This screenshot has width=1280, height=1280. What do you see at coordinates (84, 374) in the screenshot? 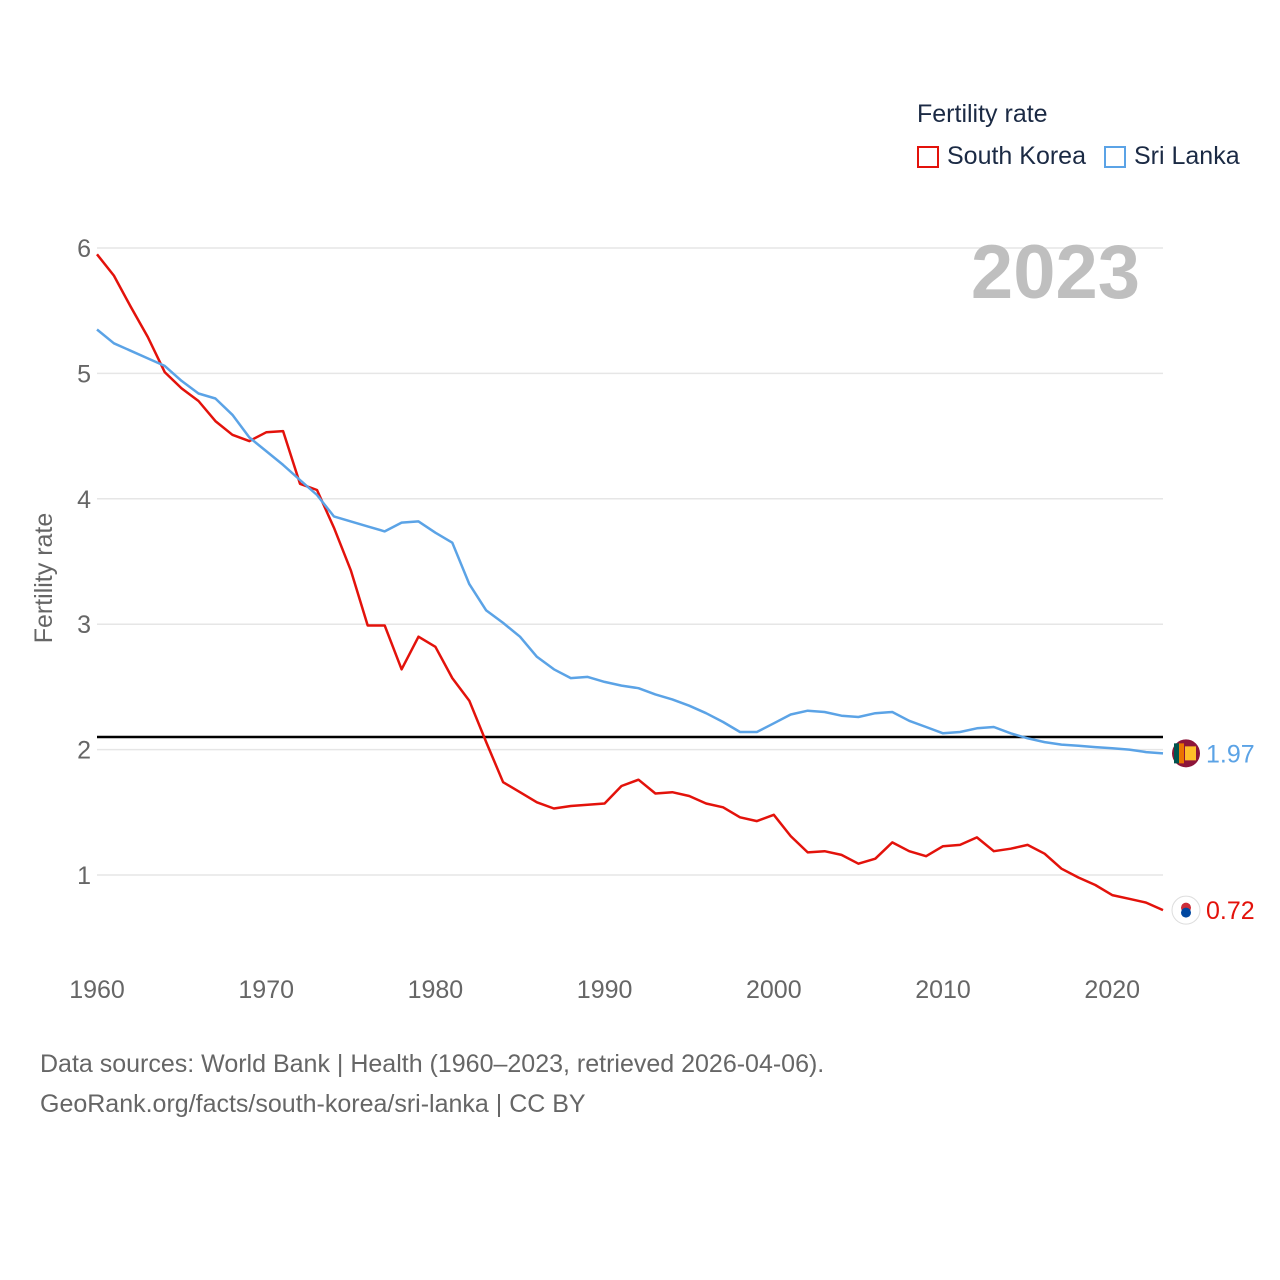
I see `y-tick-label-5: 5` at bounding box center [84, 374].